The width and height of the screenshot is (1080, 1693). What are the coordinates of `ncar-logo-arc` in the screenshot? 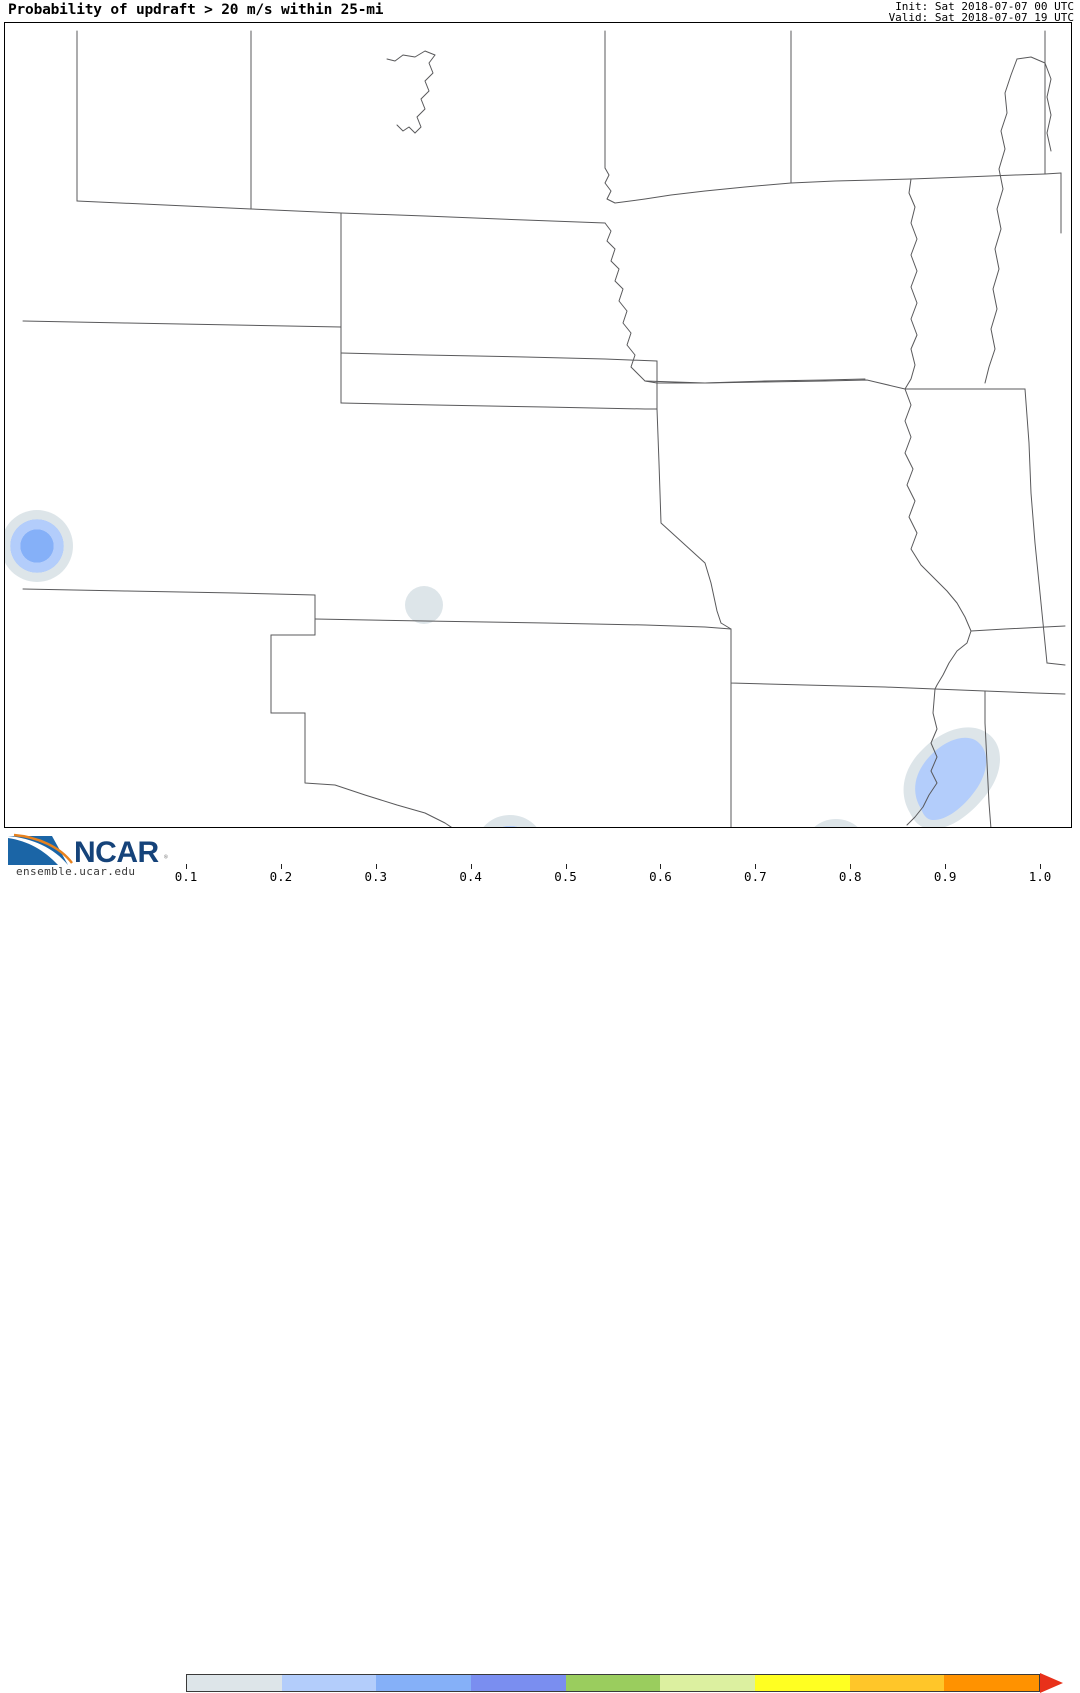 It's located at (43, 848).